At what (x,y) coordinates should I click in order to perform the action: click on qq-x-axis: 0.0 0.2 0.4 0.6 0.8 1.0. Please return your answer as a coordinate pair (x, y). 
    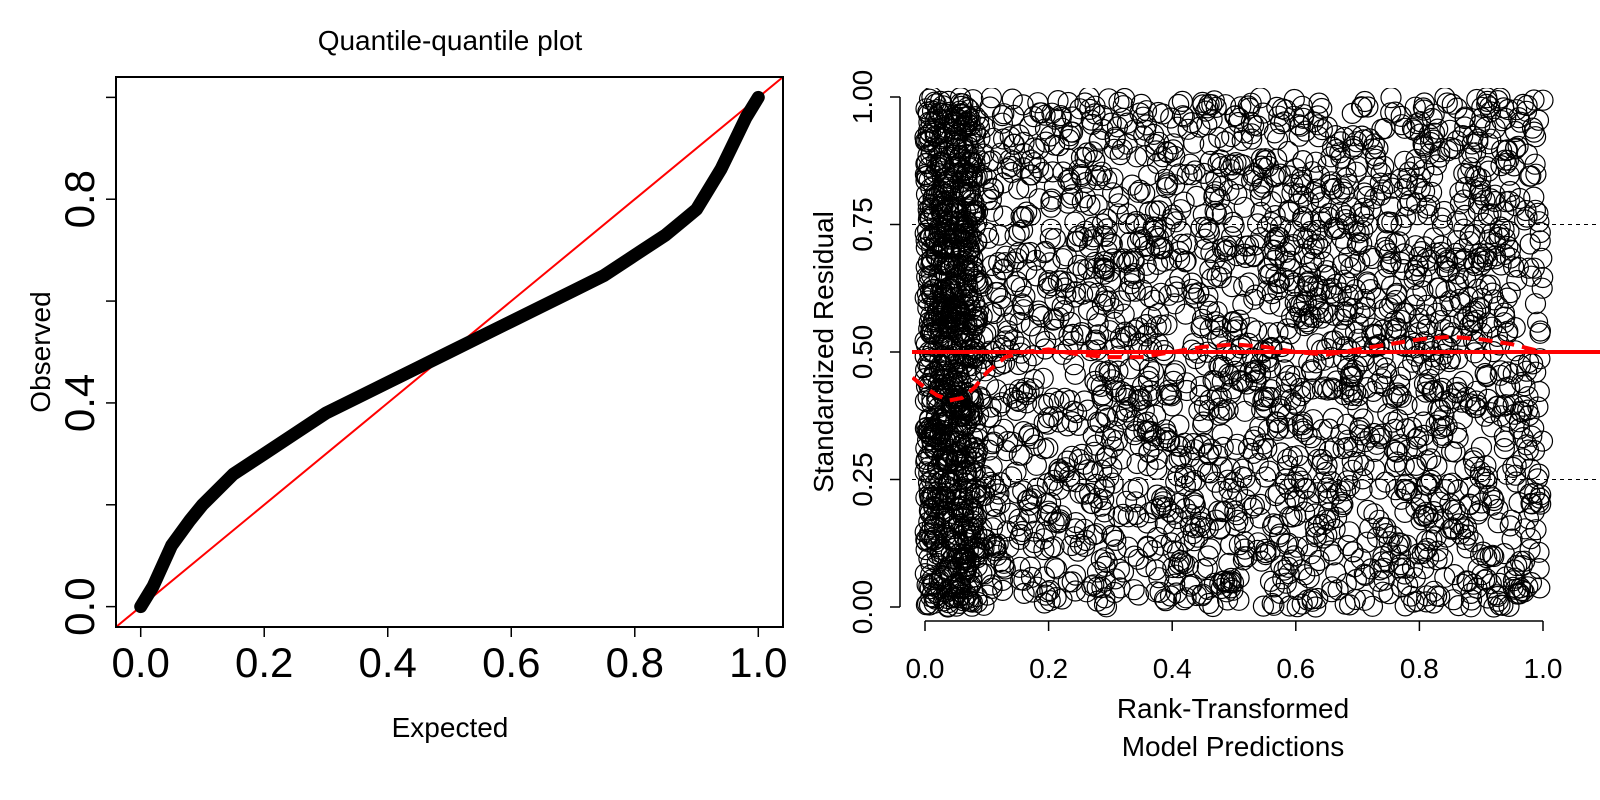
    Looking at the image, I should click on (449, 656).